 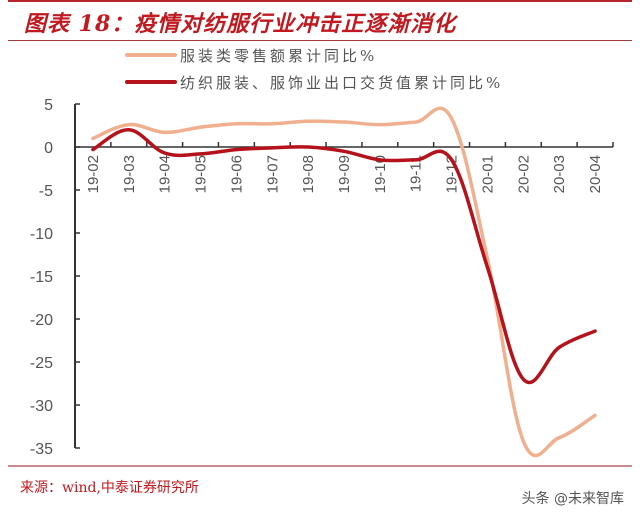 I want to click on title-rule, so click(x=320, y=40).